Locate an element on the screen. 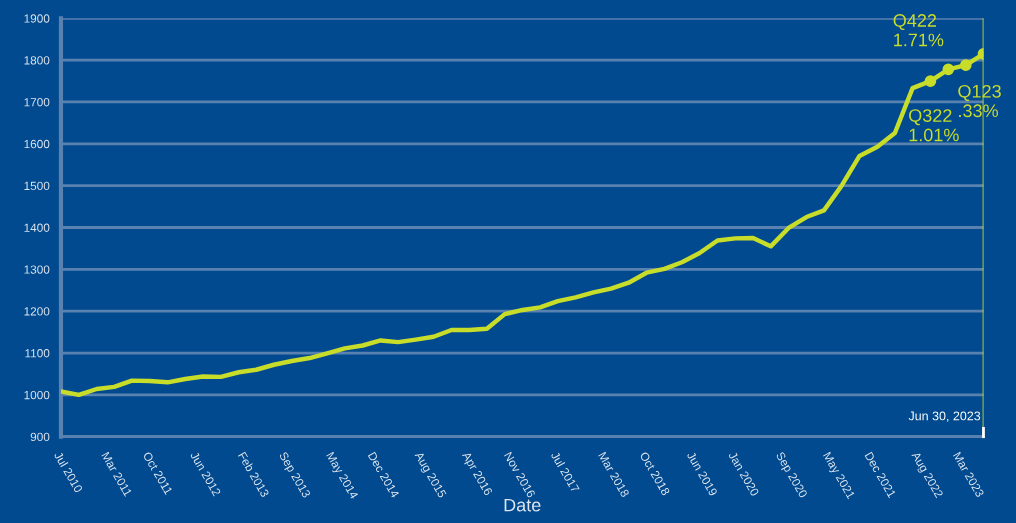 The width and height of the screenshot is (1016, 523). y-tick-label: 1300 is located at coordinates (37, 269).